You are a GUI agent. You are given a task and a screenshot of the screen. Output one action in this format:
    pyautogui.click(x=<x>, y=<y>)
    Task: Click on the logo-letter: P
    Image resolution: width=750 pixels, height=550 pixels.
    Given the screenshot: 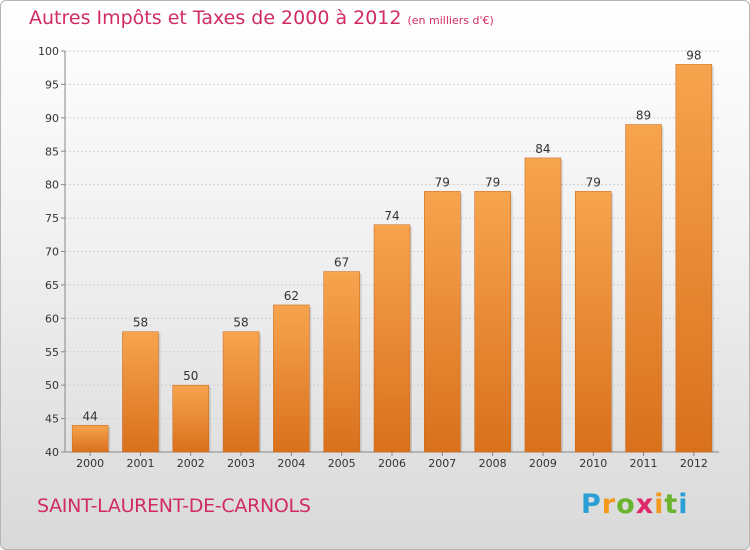 What is the action you would take?
    pyautogui.click(x=591, y=504)
    